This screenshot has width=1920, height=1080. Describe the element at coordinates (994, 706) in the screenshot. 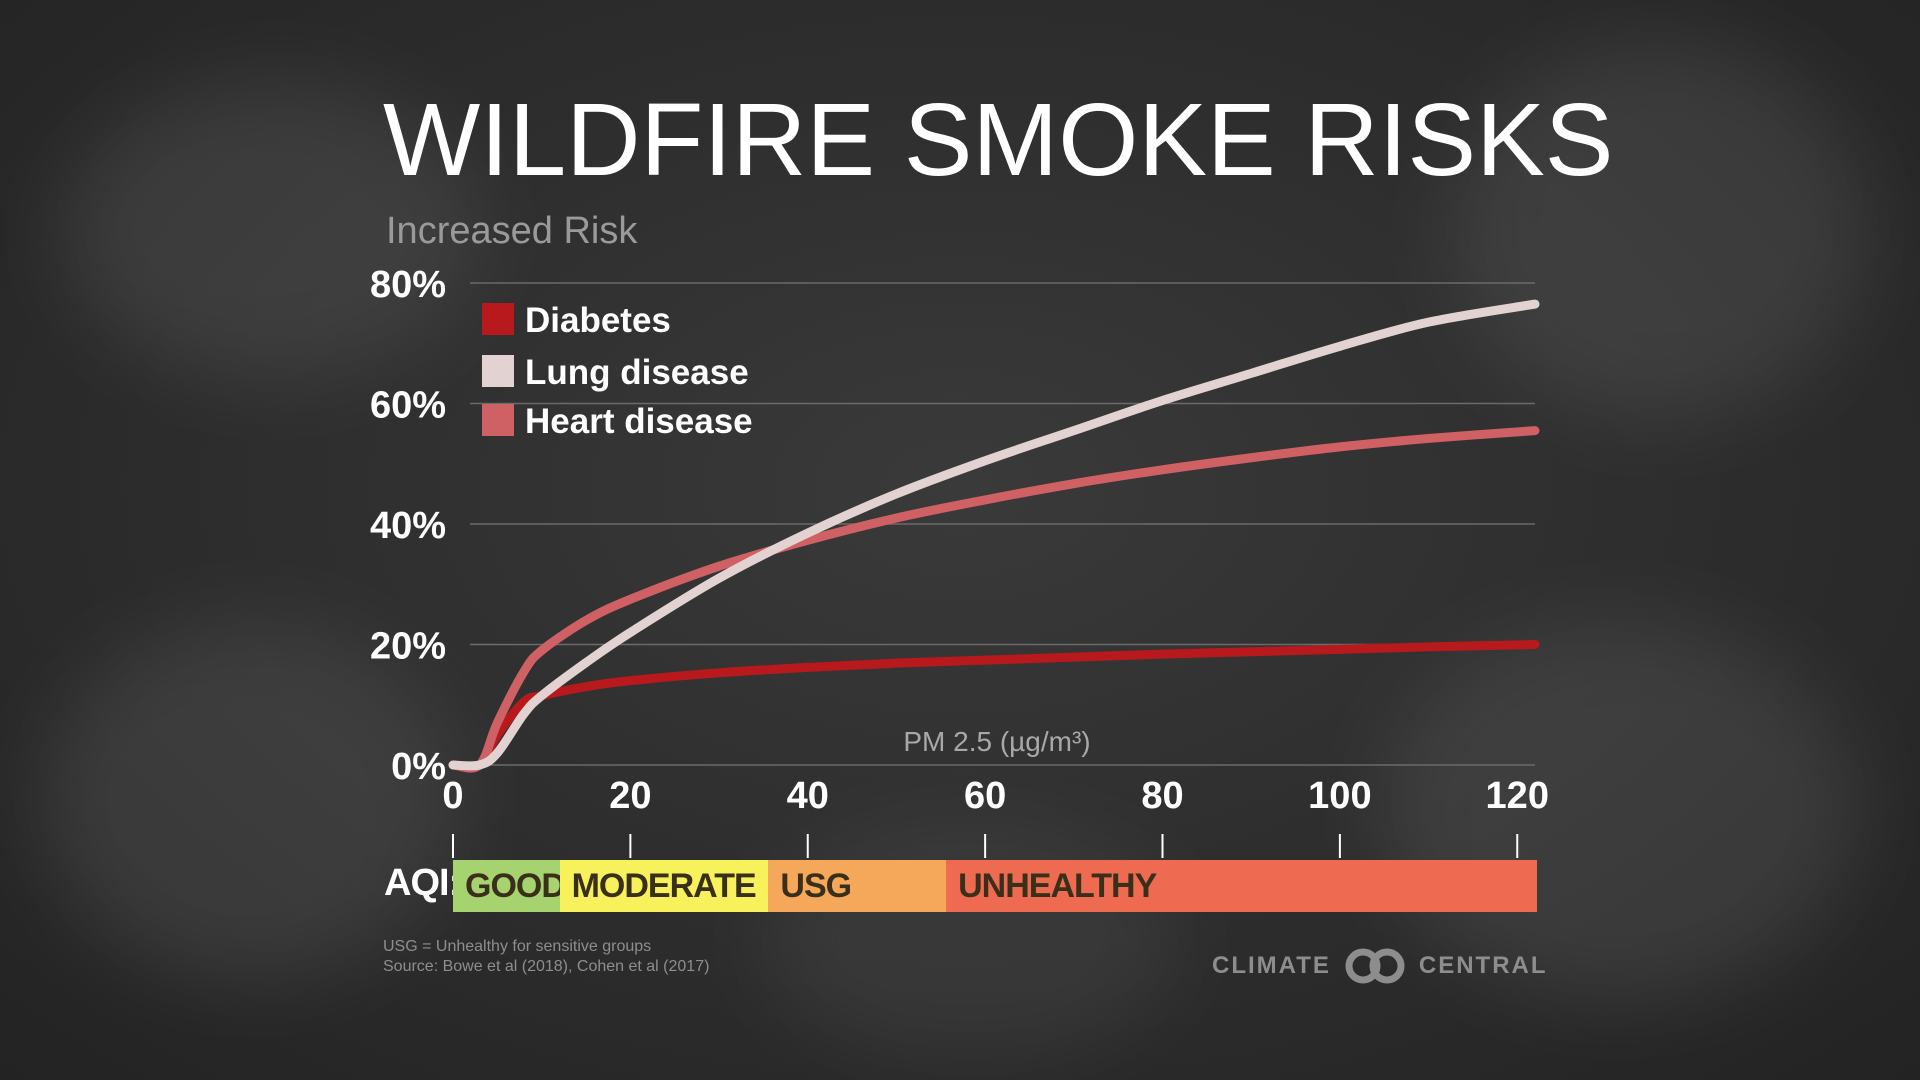

I see `series-line-diabetes` at that location.